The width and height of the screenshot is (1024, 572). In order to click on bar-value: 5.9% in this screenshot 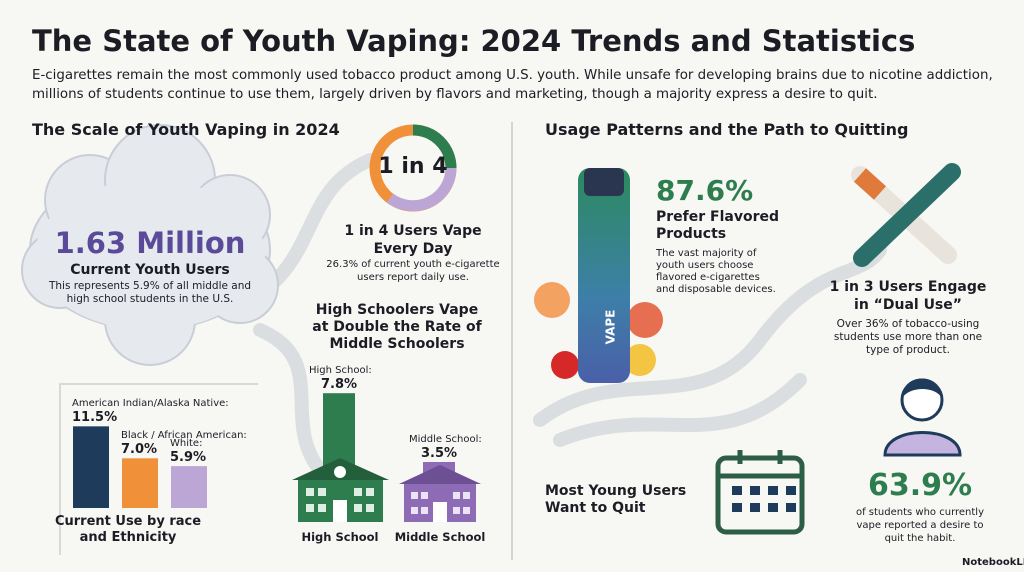, I will do `click(188, 458)`.